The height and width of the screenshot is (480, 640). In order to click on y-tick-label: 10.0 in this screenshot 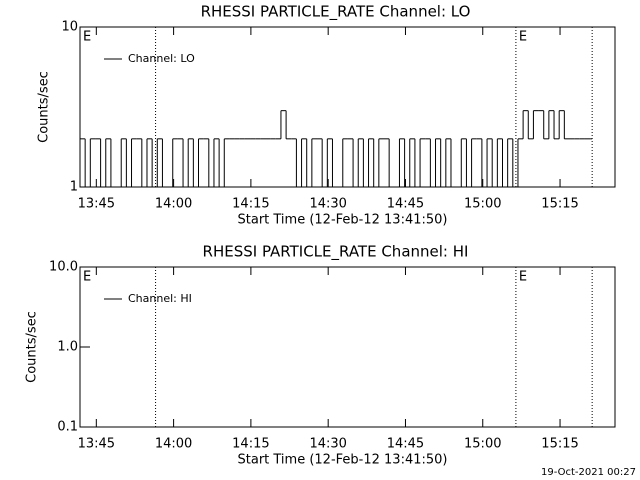, I will do `click(63, 267)`.